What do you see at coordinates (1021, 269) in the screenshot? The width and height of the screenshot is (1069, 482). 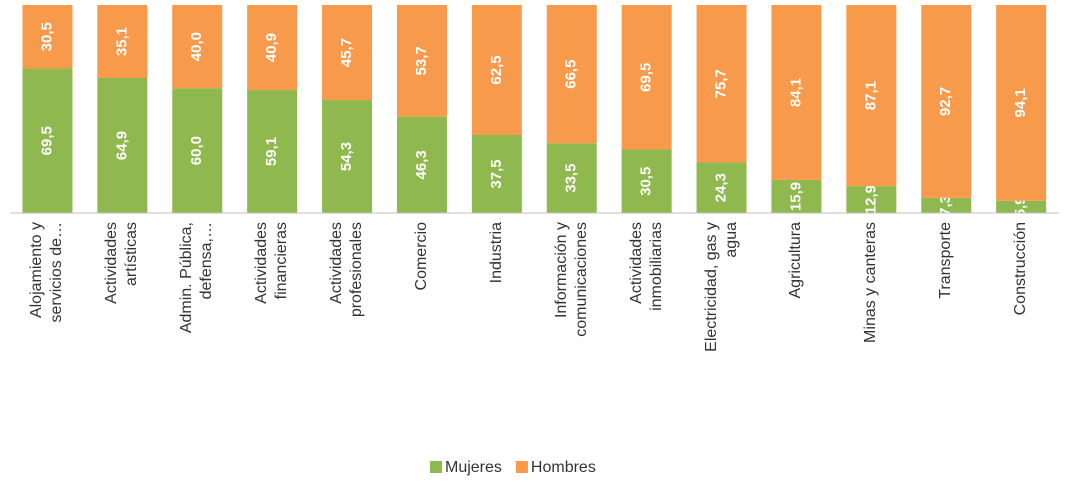 I see `x-tick-label: Construcción` at bounding box center [1021, 269].